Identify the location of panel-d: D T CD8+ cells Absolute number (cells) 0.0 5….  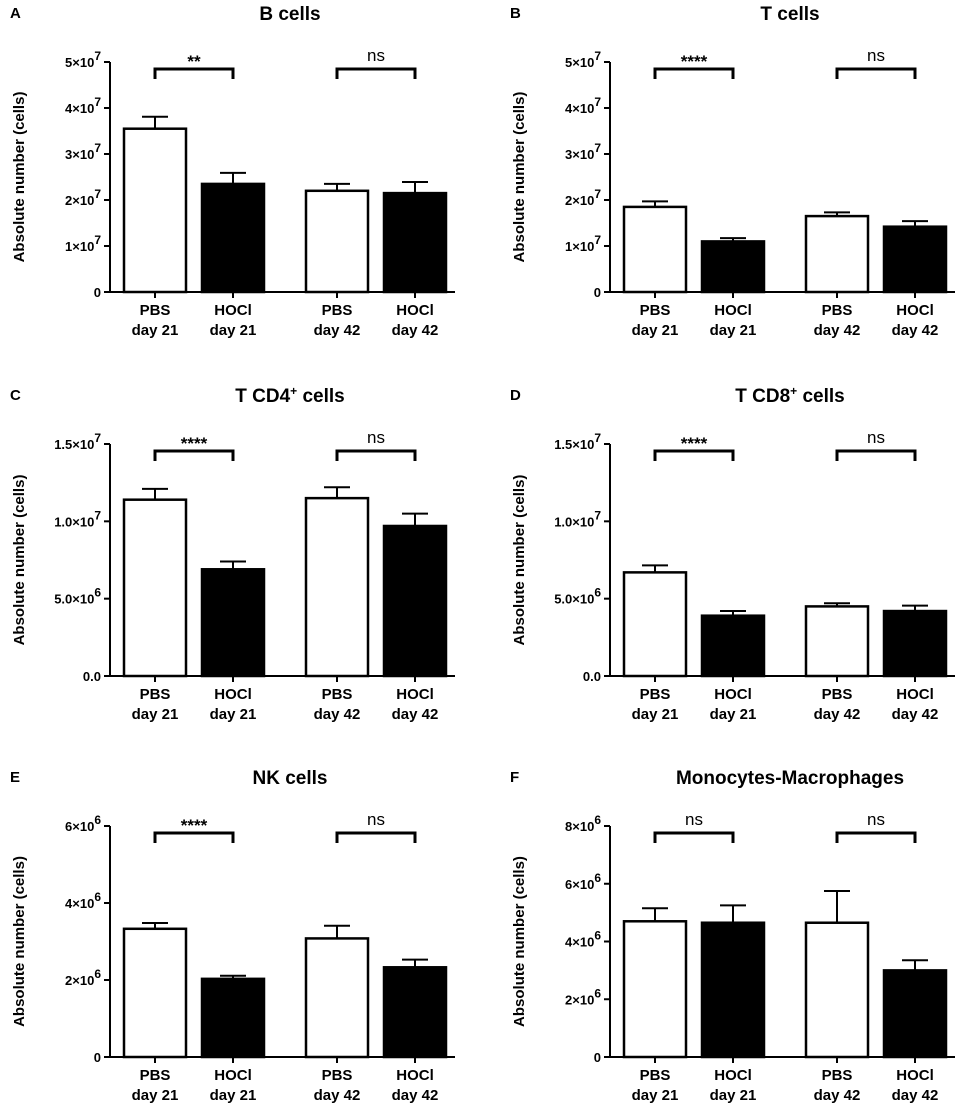
(732, 553).